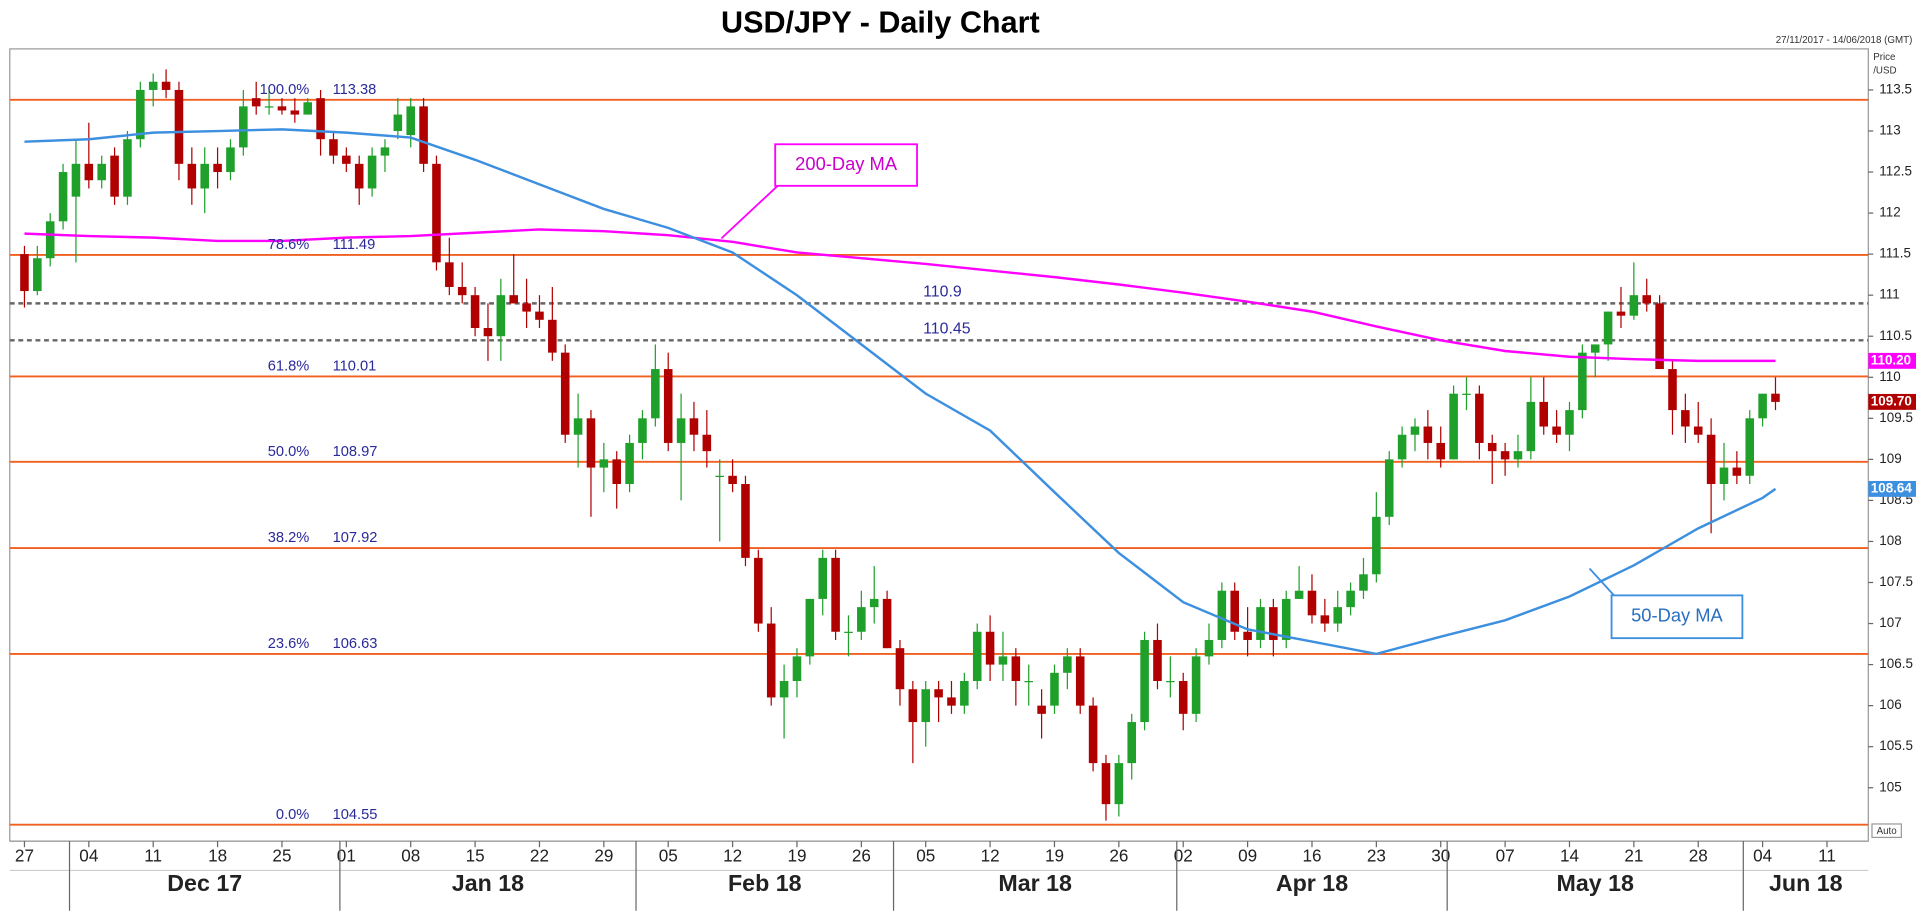 The height and width of the screenshot is (923, 1916). I want to click on x-tick-label: 25, so click(281, 856).